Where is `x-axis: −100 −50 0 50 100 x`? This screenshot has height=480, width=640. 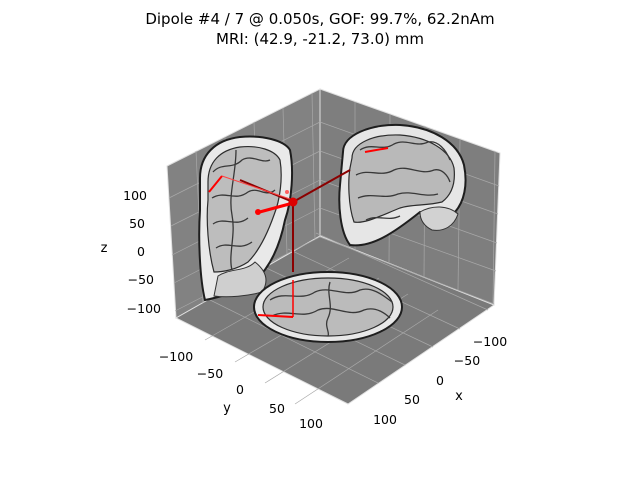
x-axis: −100 −50 0 50 100 x is located at coordinates (440, 380).